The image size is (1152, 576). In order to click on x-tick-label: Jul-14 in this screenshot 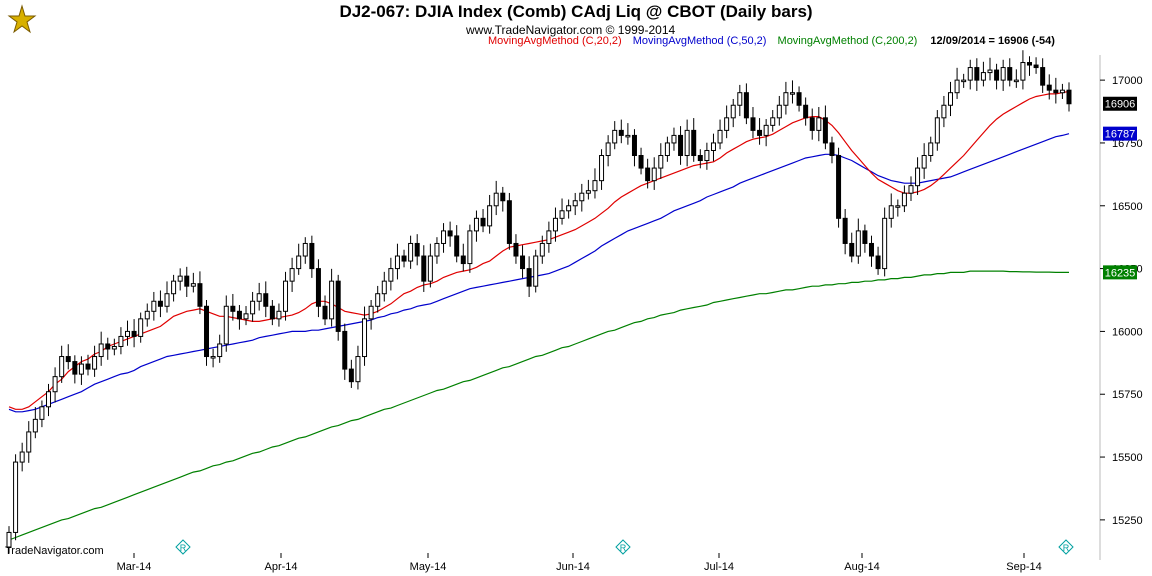, I will do `click(719, 567)`.